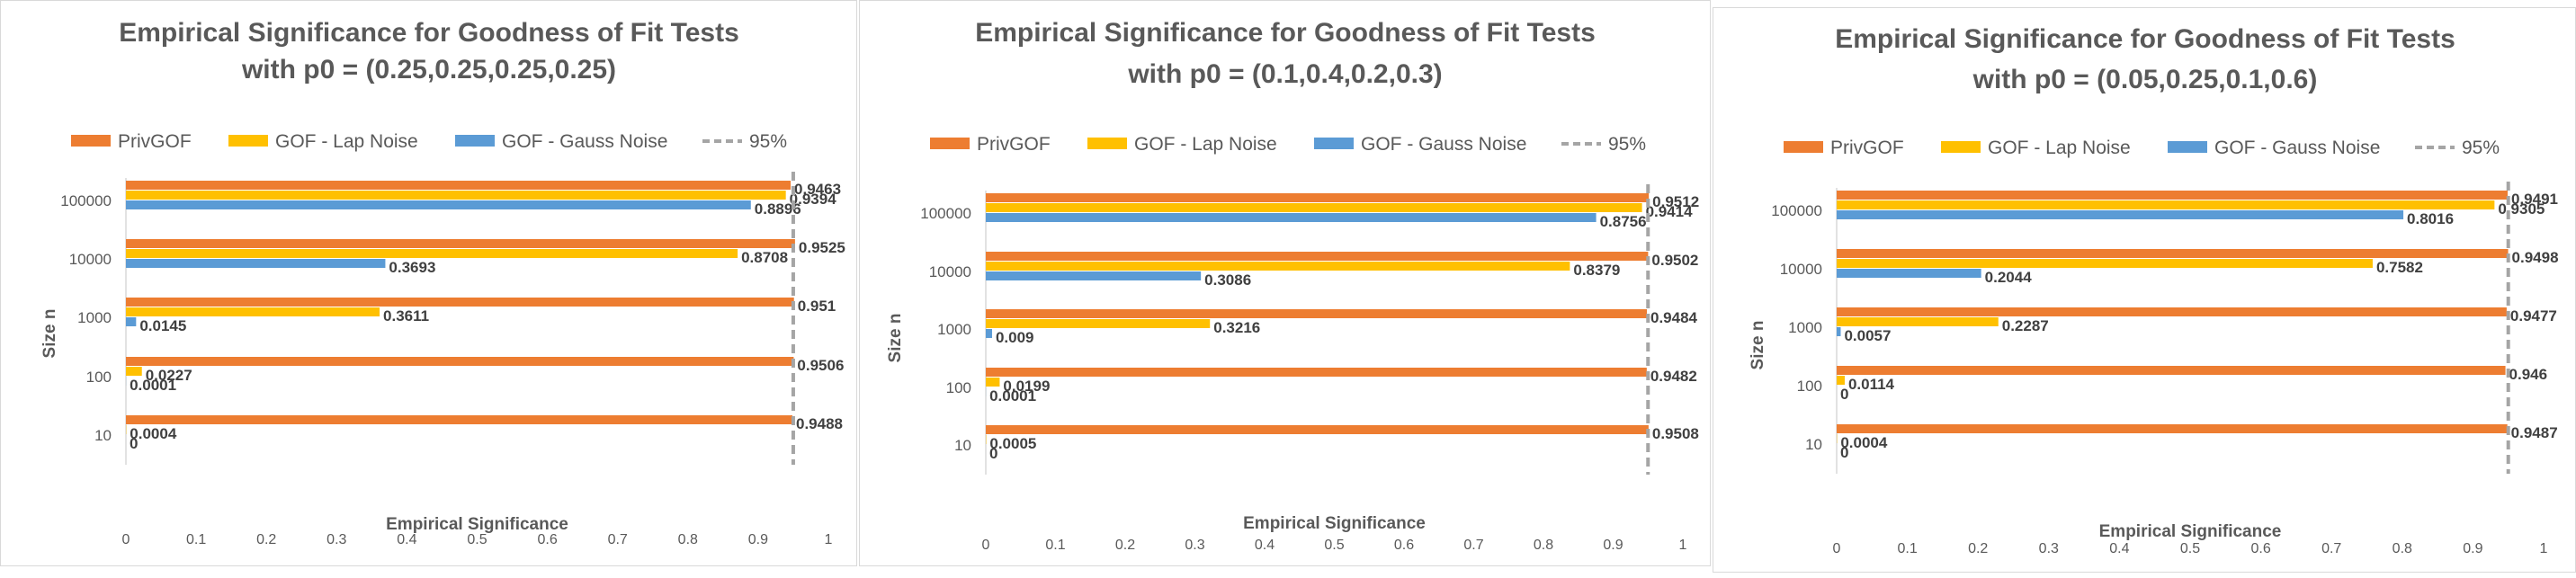 This screenshot has width=2576, height=578. What do you see at coordinates (1623, 222) in the screenshot?
I see `data-label: 0.8756` at bounding box center [1623, 222].